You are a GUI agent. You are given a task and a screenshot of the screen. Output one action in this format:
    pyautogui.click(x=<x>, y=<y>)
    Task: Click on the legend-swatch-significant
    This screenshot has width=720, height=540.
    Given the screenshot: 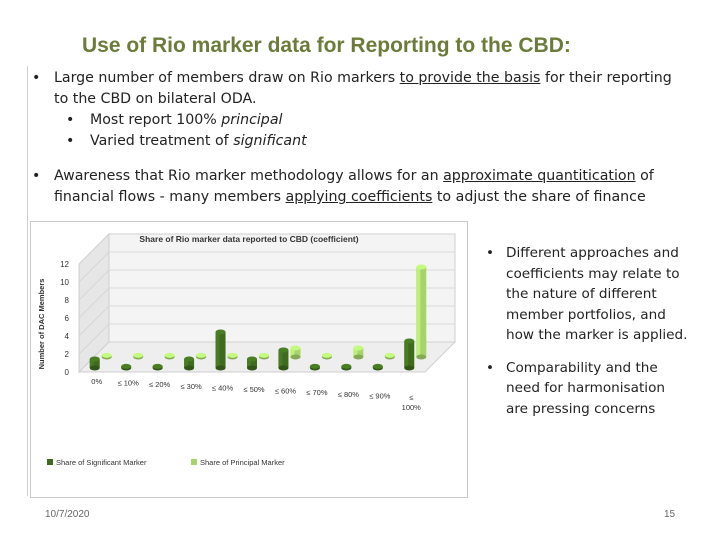 What is the action you would take?
    pyautogui.click(x=50, y=462)
    